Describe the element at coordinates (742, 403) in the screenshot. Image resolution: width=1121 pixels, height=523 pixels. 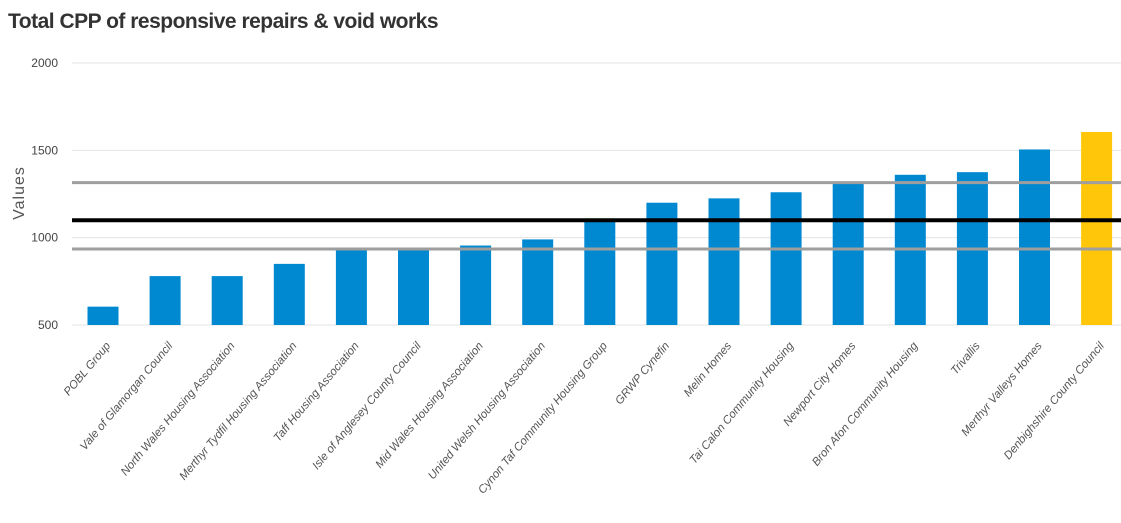
I see `x-category-label: Tai Calon Community Housing` at that location.